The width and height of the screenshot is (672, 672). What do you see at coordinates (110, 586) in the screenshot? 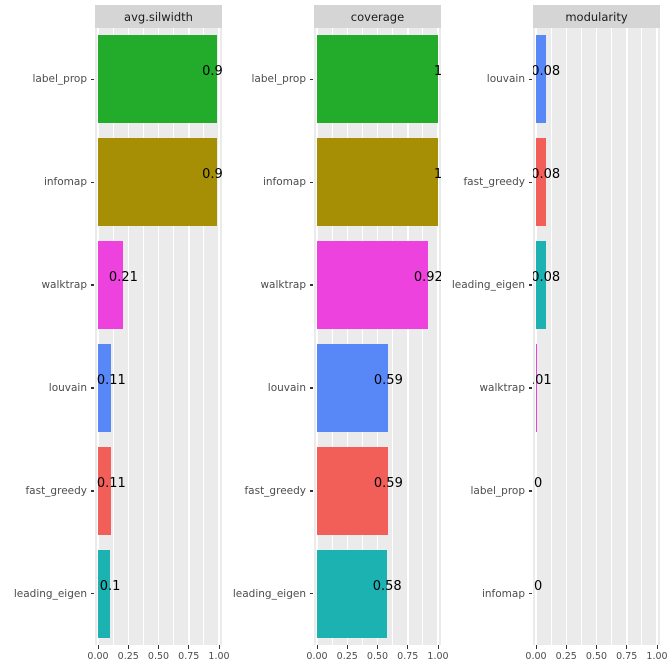
I see `bar-value-label: 0.1` at bounding box center [110, 586].